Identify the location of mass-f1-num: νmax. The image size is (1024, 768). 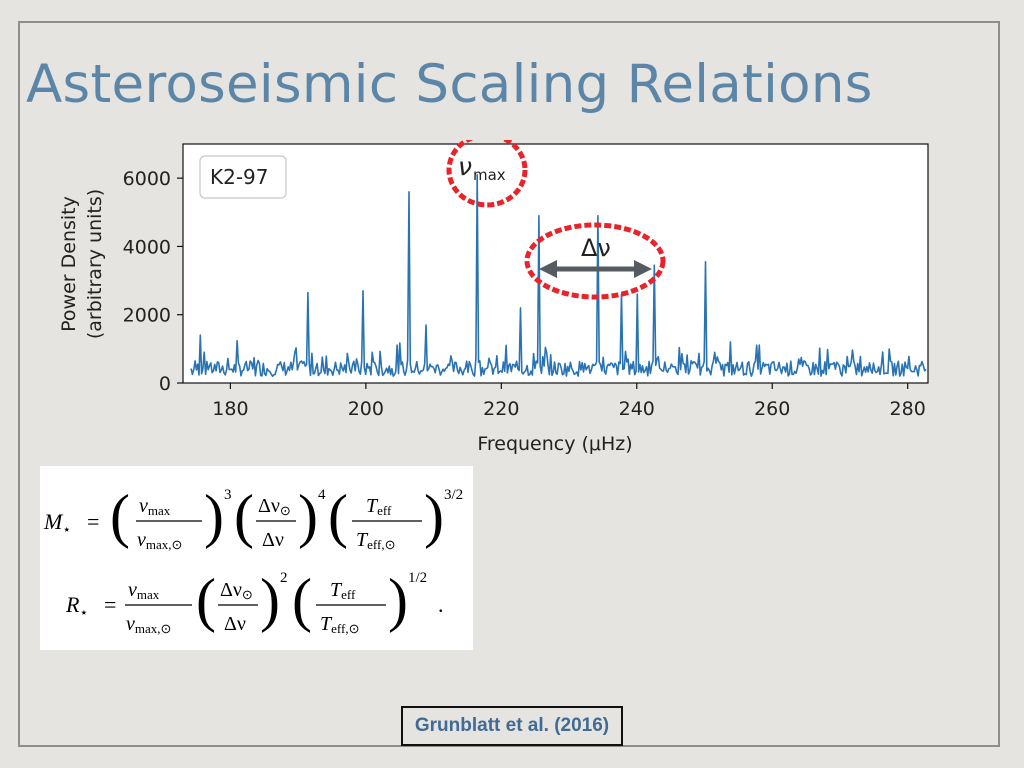
(155, 506).